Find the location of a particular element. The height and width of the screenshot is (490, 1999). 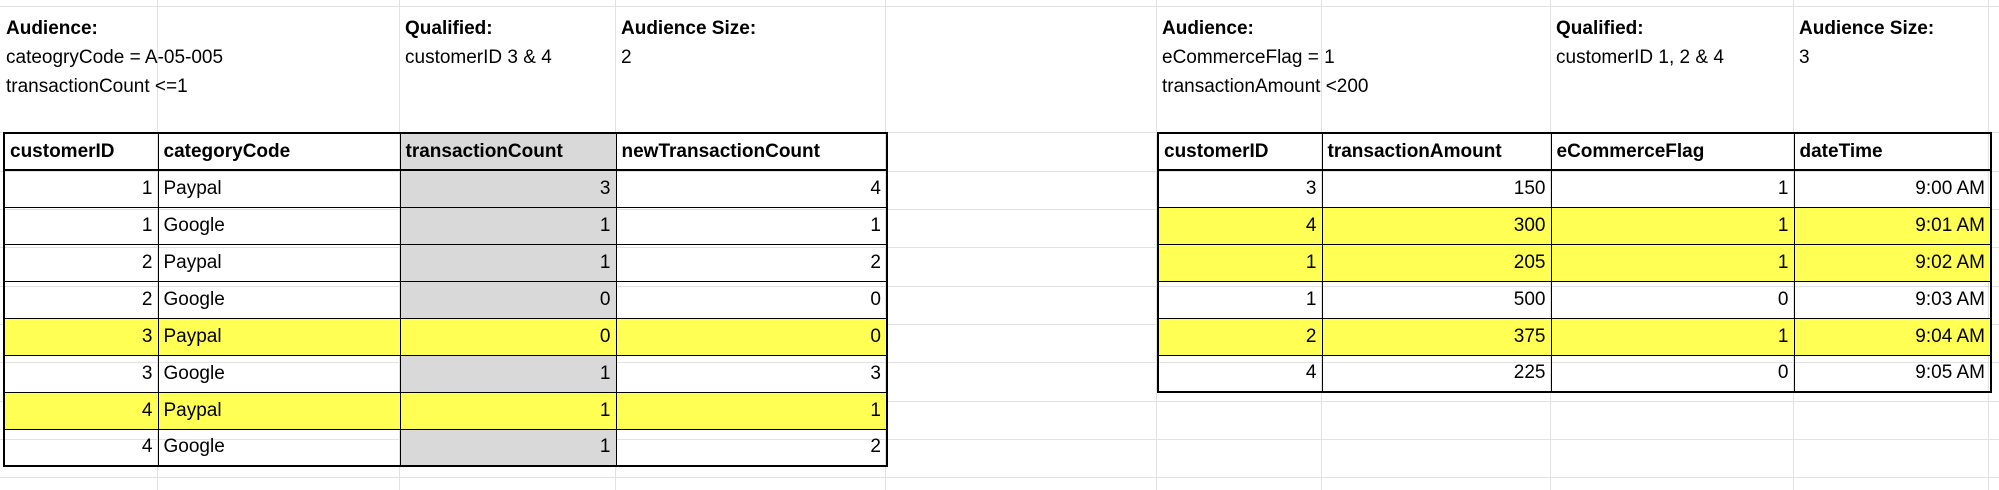

table-cell: 9:00 AM is located at coordinates (1892, 188).